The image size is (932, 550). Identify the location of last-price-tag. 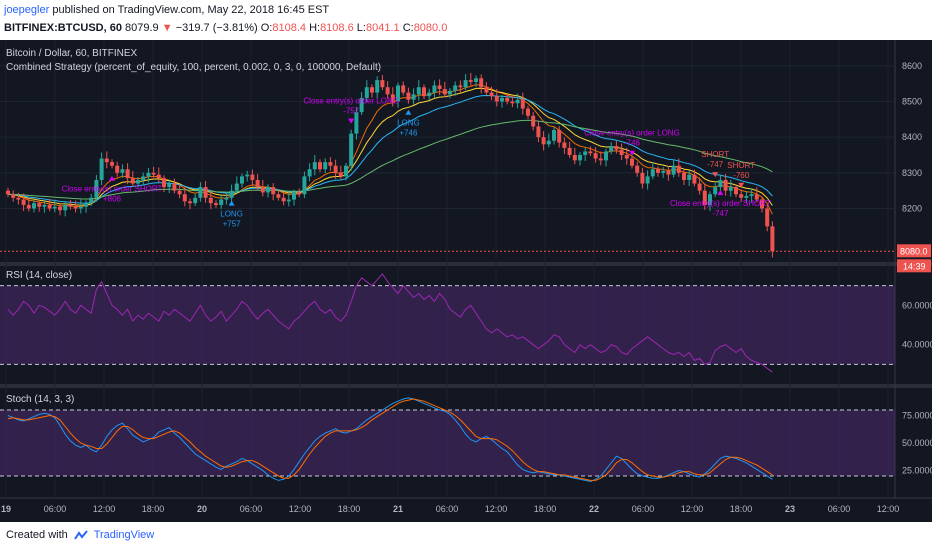
(914, 251).